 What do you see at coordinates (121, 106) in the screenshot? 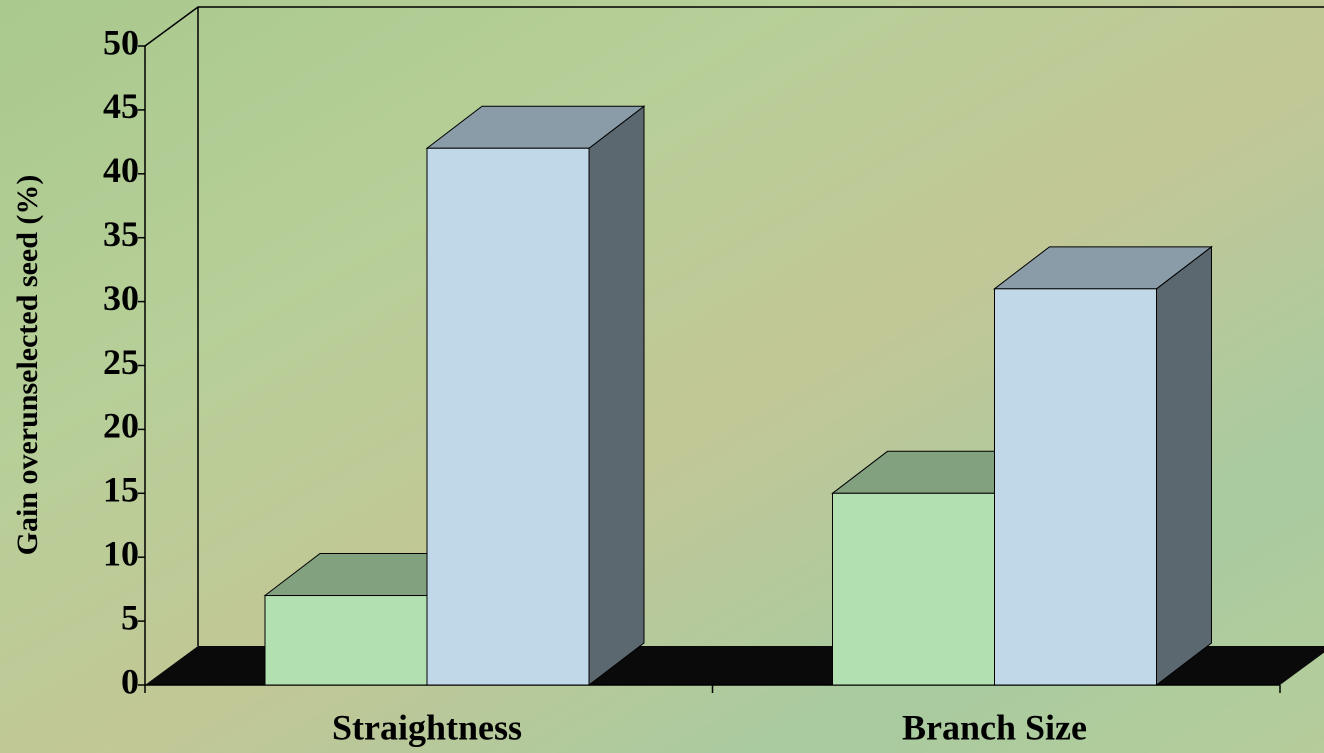
I see `y-tick-label: 45` at bounding box center [121, 106].